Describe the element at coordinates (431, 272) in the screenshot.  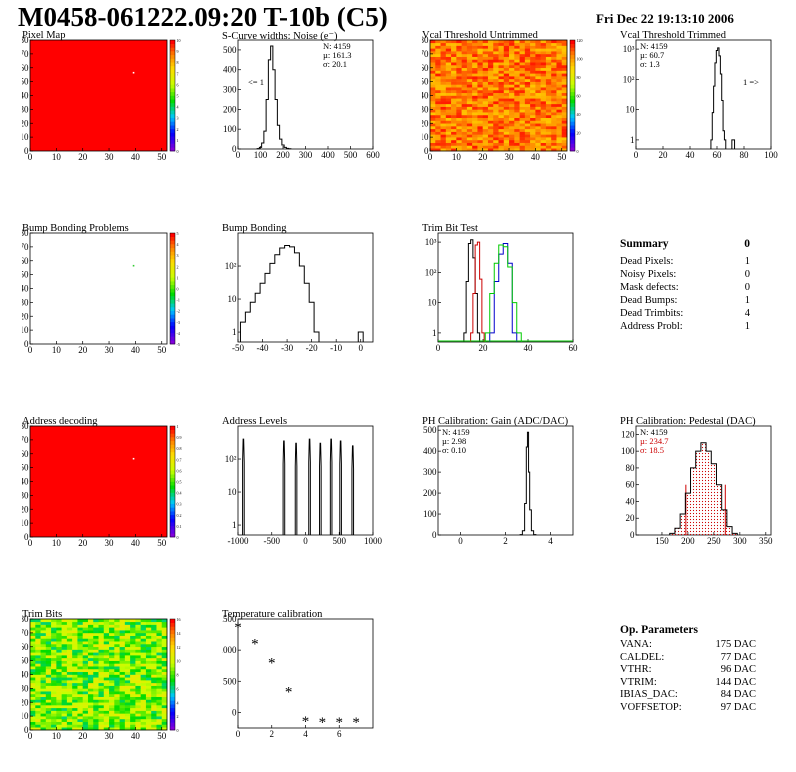
I see `y-tick-label: 10²` at that location.